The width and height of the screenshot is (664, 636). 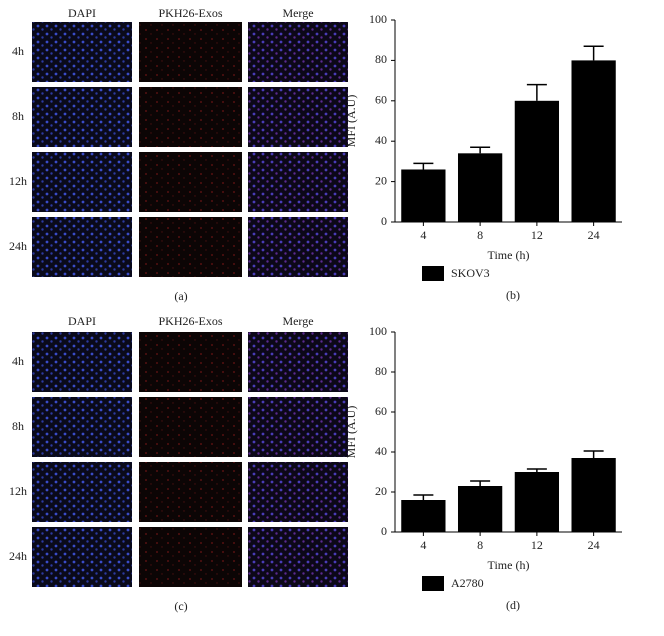 I want to click on legend-label: A2780, so click(x=467, y=583).